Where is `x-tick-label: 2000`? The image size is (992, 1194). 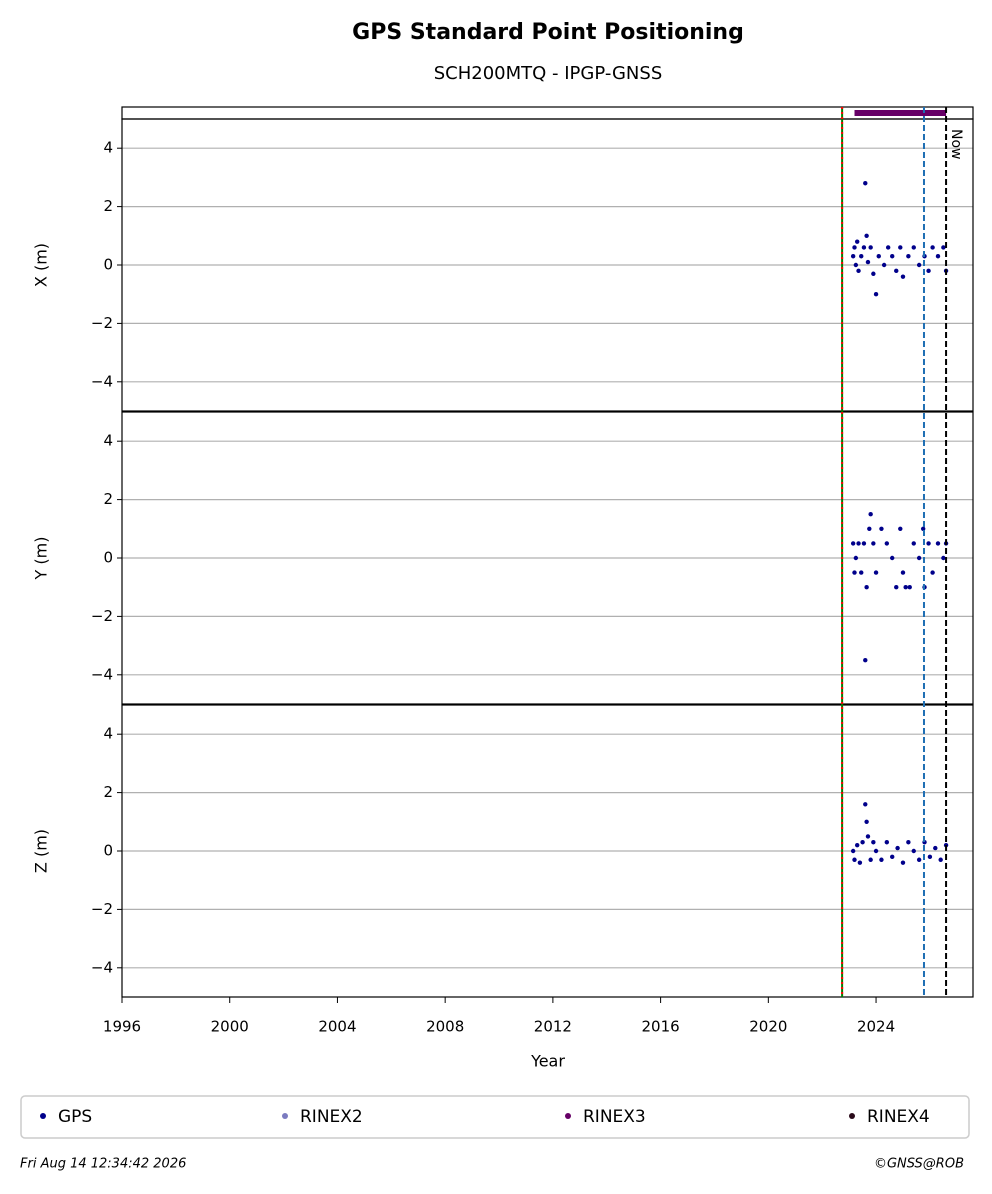 x-tick-label: 2000 is located at coordinates (230, 1027).